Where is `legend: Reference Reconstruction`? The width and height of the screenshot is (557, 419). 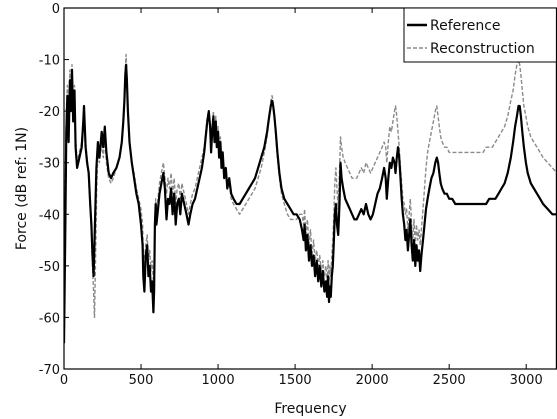 legend: Reference Reconstruction is located at coordinates (480, 35).